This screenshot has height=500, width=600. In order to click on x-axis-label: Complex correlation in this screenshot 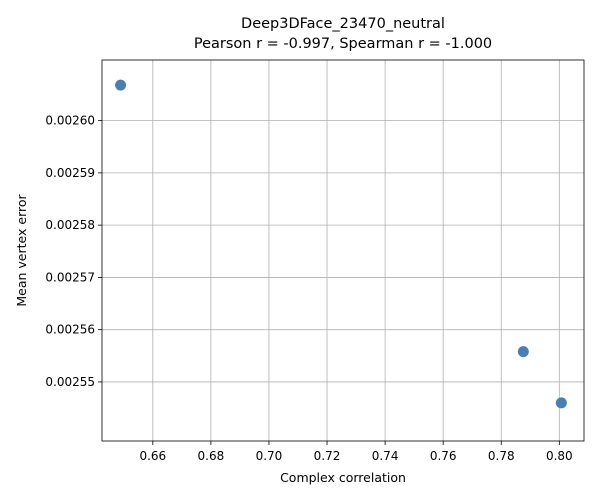, I will do `click(343, 477)`.